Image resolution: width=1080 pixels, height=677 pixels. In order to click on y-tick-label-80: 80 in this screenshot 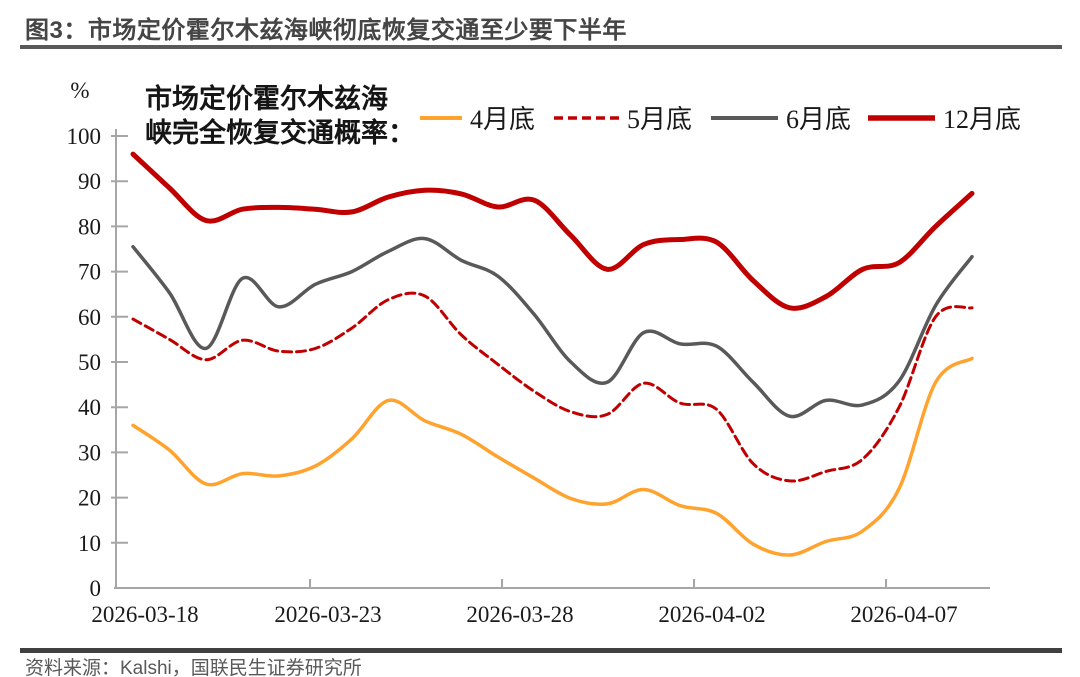, I will do `click(89, 226)`.